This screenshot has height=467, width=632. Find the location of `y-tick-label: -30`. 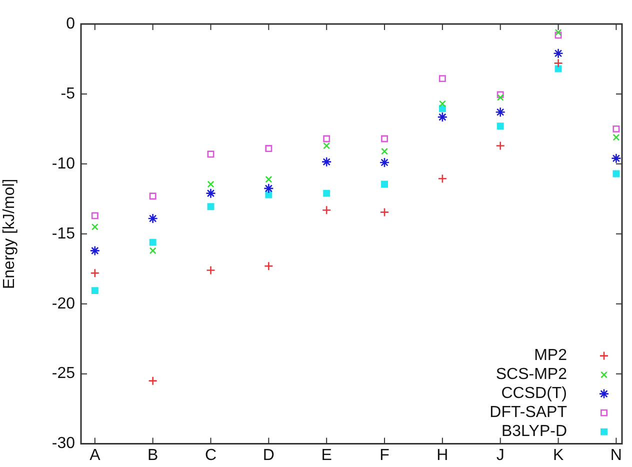

y-tick-label: -30 is located at coordinates (64, 443).